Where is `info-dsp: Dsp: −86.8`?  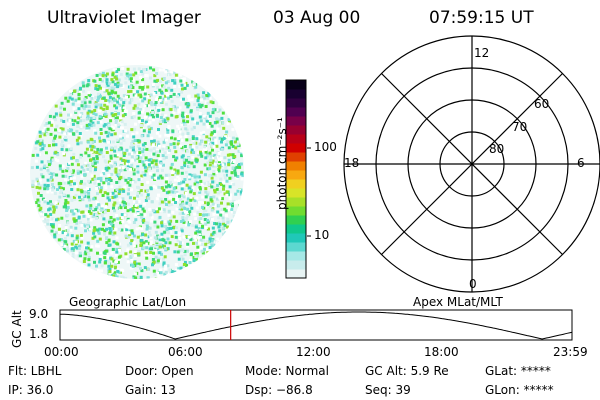 info-dsp: Dsp: −86.8 is located at coordinates (279, 390).